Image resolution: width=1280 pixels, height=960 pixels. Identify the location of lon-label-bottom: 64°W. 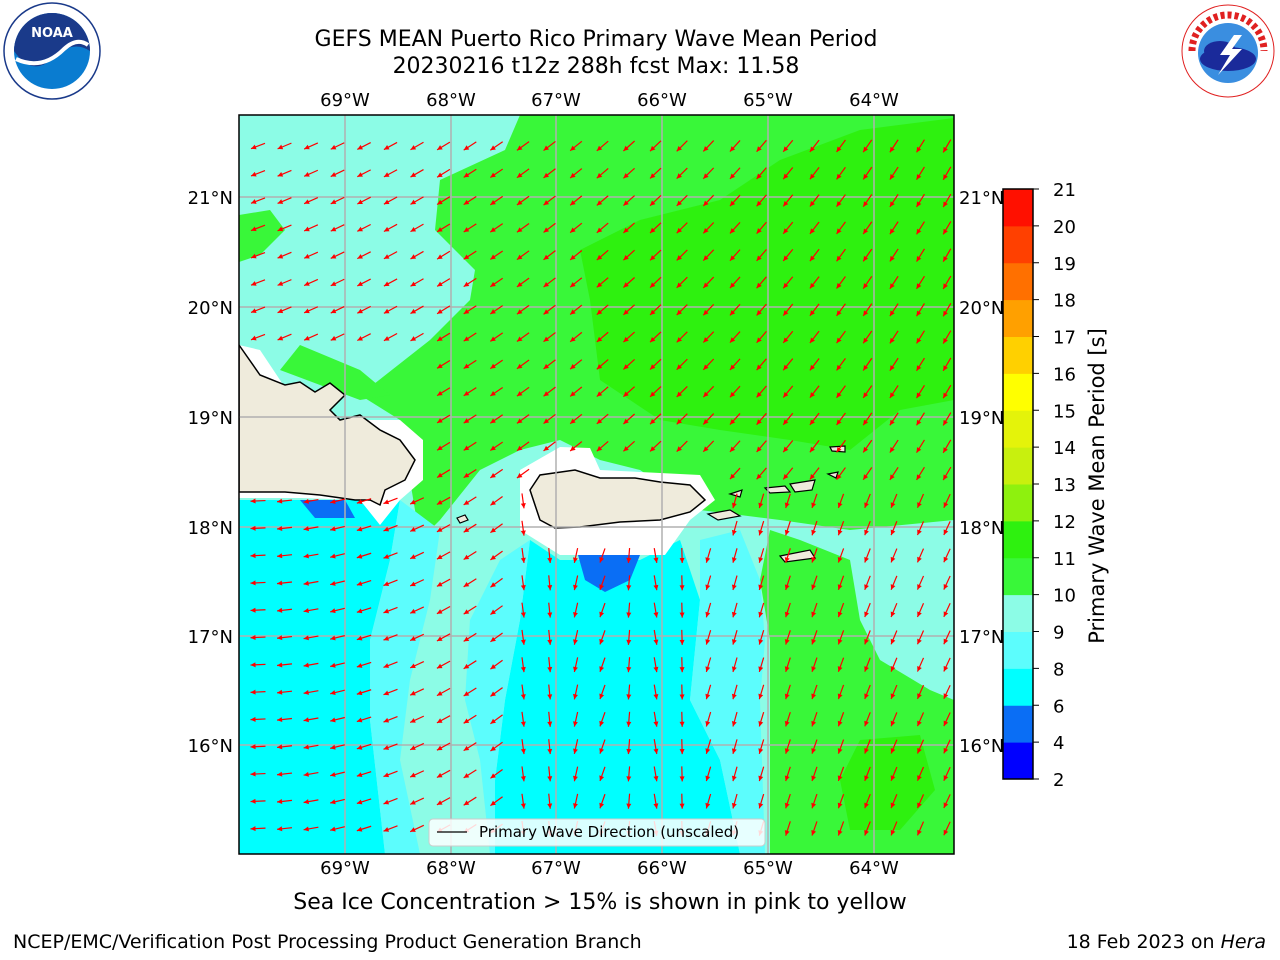
(874, 868).